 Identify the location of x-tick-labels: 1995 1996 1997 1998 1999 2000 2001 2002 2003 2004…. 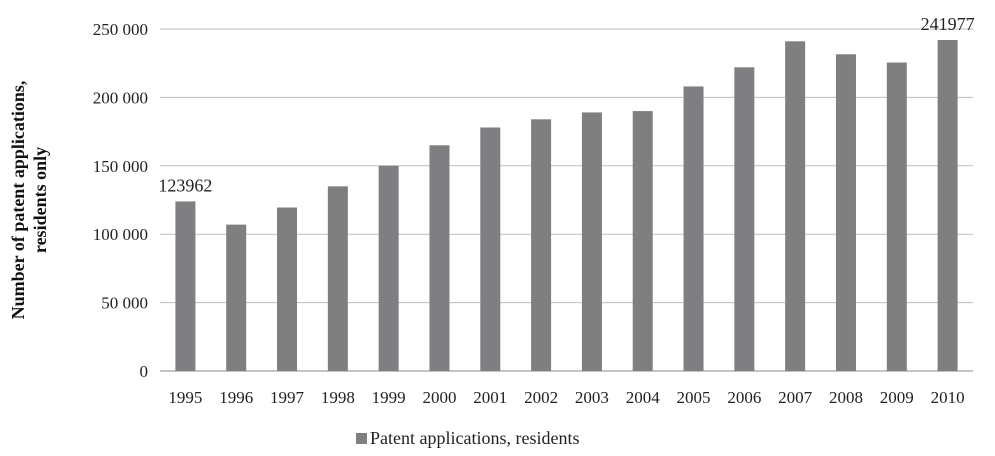
(566, 397).